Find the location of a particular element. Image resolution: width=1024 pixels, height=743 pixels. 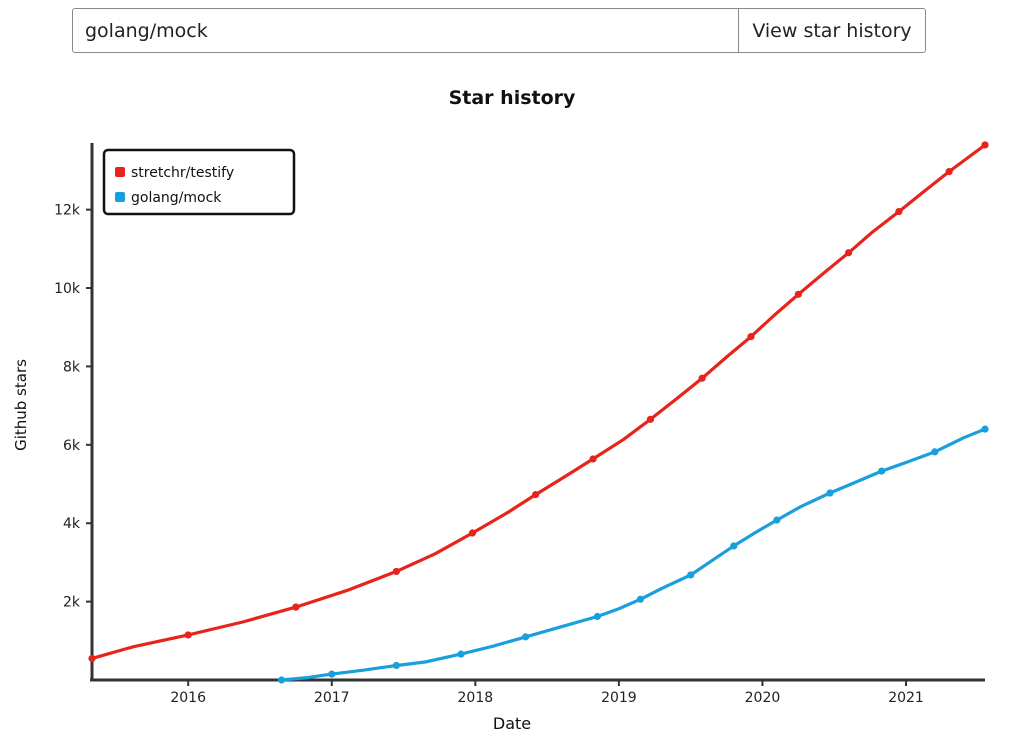

x-tick-label: 2016 is located at coordinates (188, 698).